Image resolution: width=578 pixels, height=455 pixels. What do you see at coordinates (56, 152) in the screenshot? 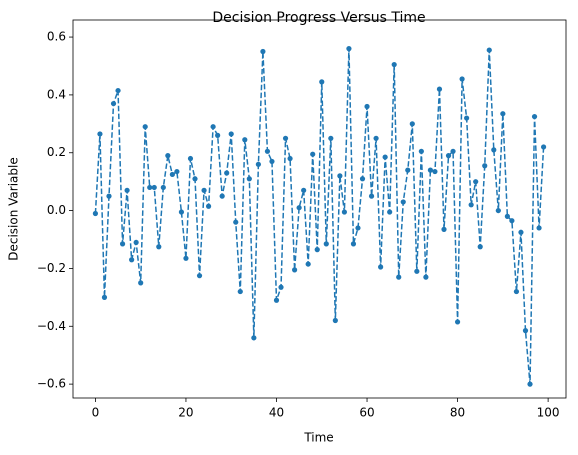
I see `y-tick-label: 0.2` at bounding box center [56, 152].